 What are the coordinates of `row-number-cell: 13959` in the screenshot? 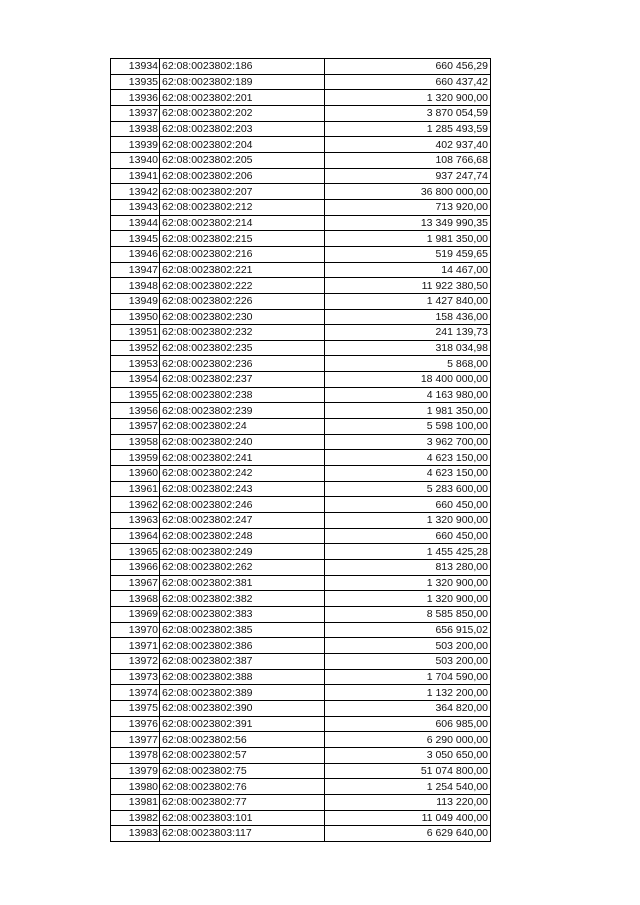 It's located at (135, 458).